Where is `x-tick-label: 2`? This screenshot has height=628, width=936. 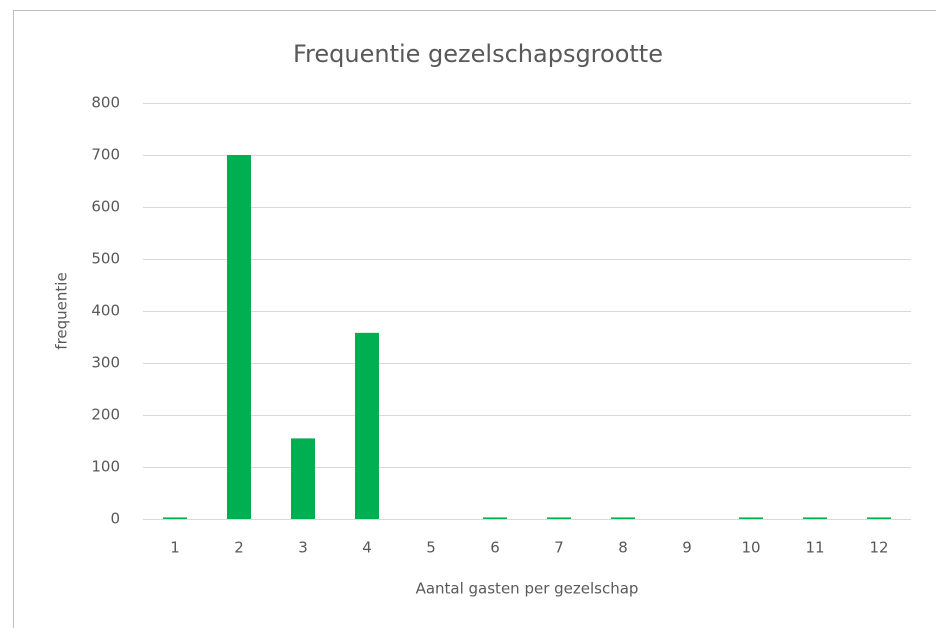
x-tick-label: 2 is located at coordinates (239, 548).